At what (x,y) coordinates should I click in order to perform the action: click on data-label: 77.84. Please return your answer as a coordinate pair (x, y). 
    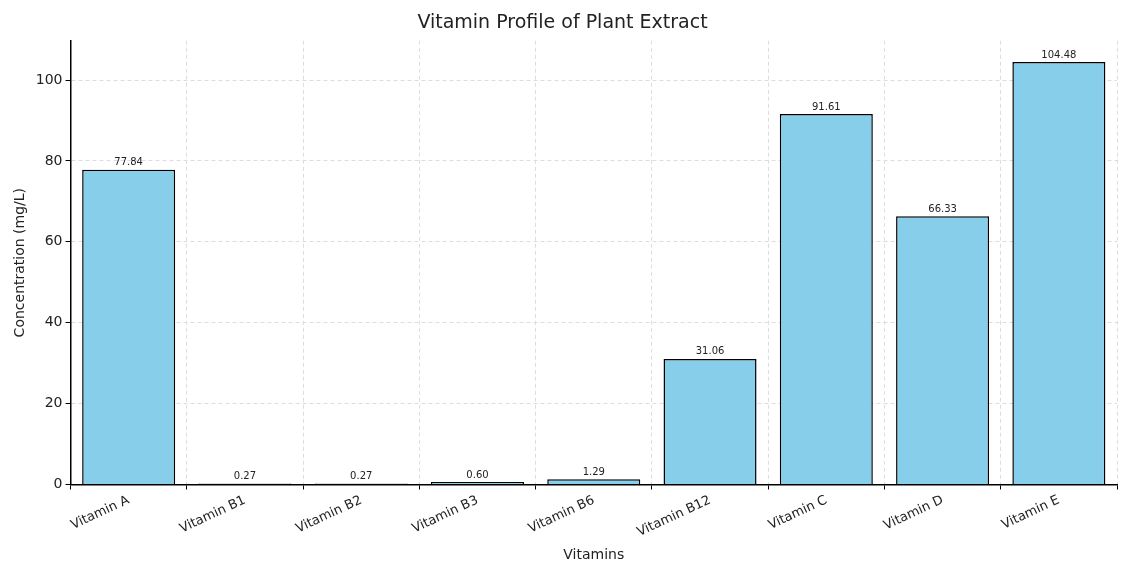
    Looking at the image, I should click on (128, 162).